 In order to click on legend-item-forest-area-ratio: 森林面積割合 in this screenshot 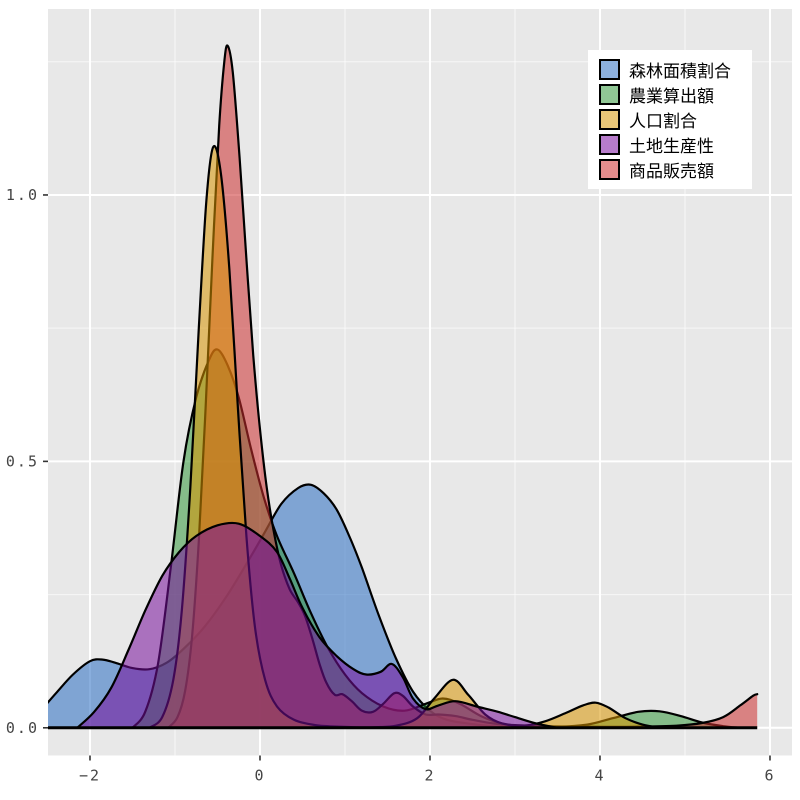, I will do `click(675, 69)`.